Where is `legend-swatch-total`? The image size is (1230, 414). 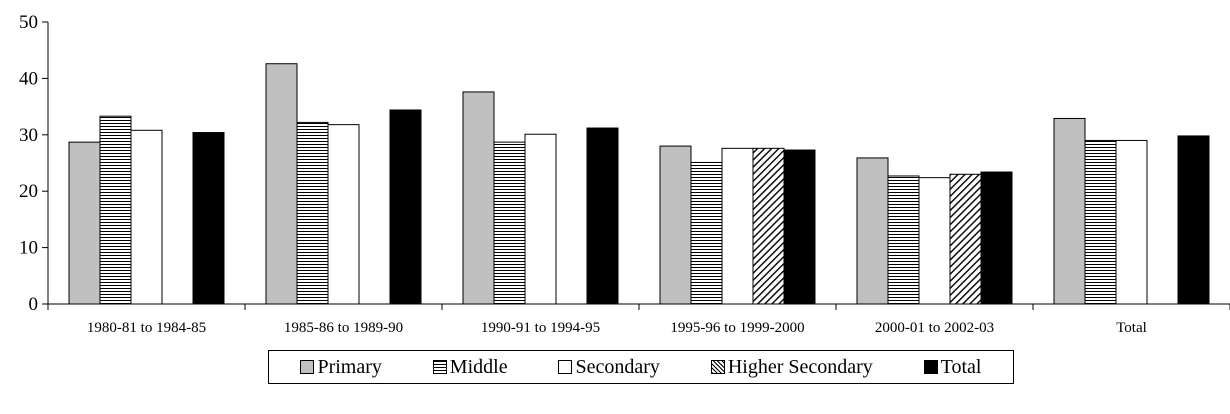 legend-swatch-total is located at coordinates (930, 367).